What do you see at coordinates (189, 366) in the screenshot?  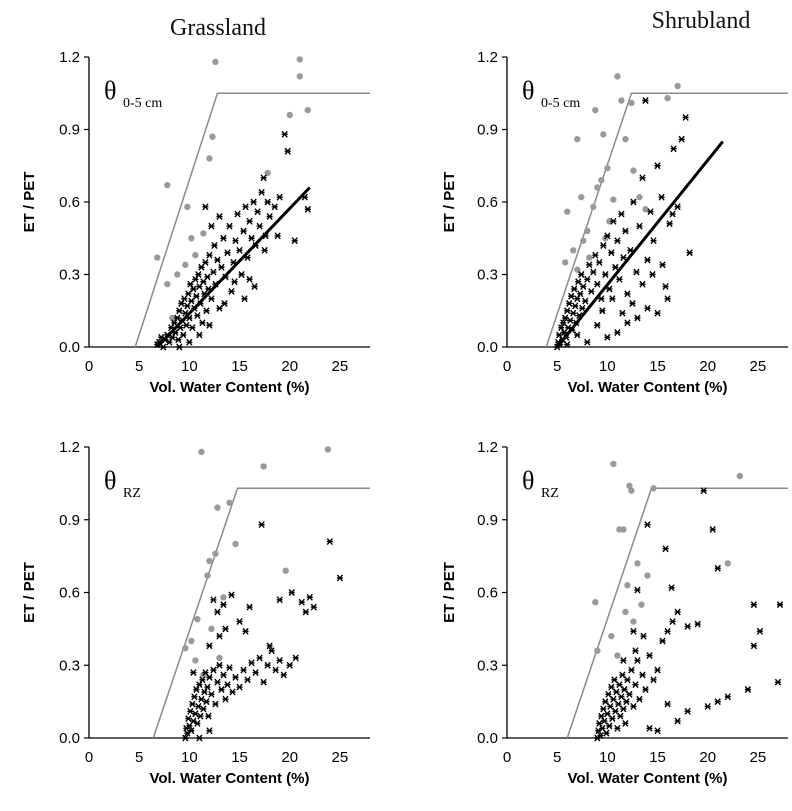 I see `x-tick-label: 10` at bounding box center [189, 366].